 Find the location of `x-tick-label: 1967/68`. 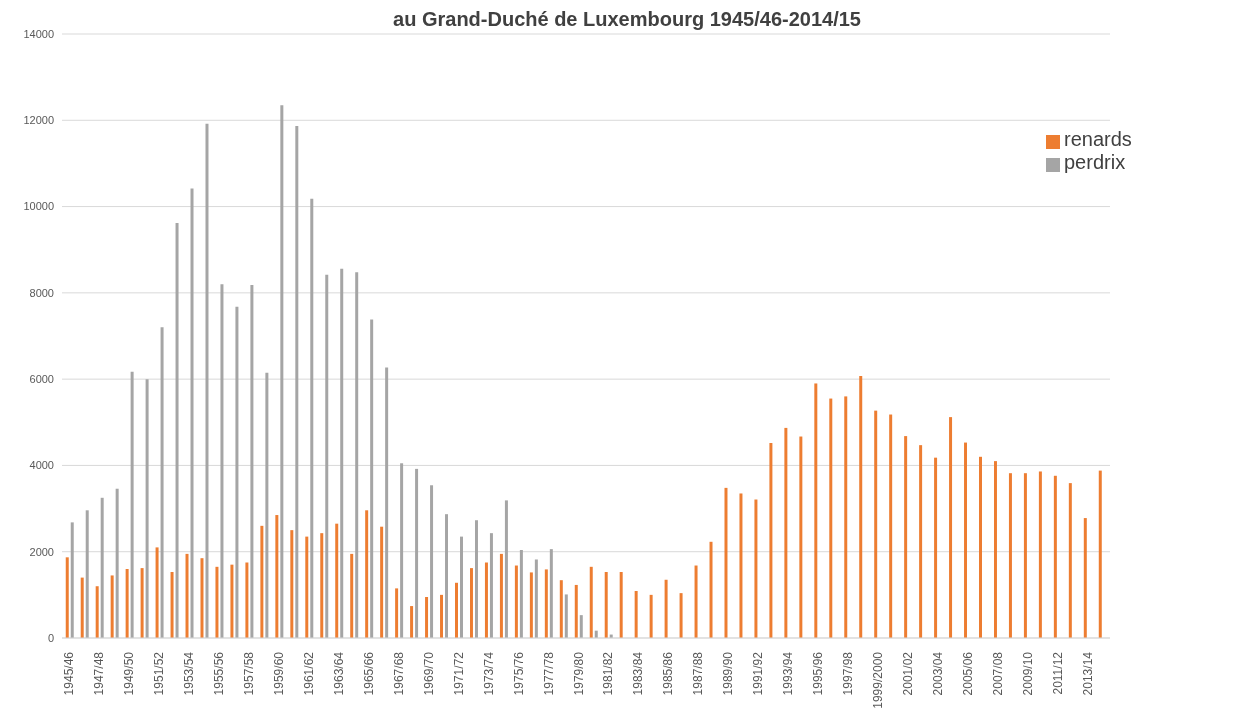

x-tick-label: 1967/68 is located at coordinates (398, 673).